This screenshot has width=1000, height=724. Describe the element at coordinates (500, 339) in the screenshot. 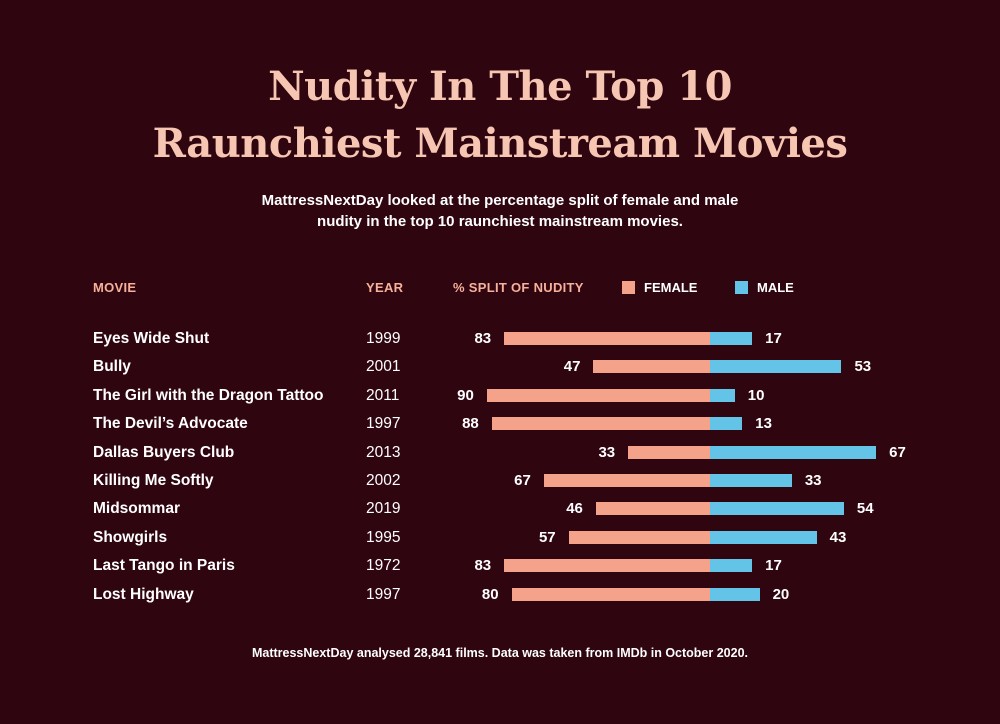

I see `table-row: Eyes Wide Shut 1999 83 17` at that location.